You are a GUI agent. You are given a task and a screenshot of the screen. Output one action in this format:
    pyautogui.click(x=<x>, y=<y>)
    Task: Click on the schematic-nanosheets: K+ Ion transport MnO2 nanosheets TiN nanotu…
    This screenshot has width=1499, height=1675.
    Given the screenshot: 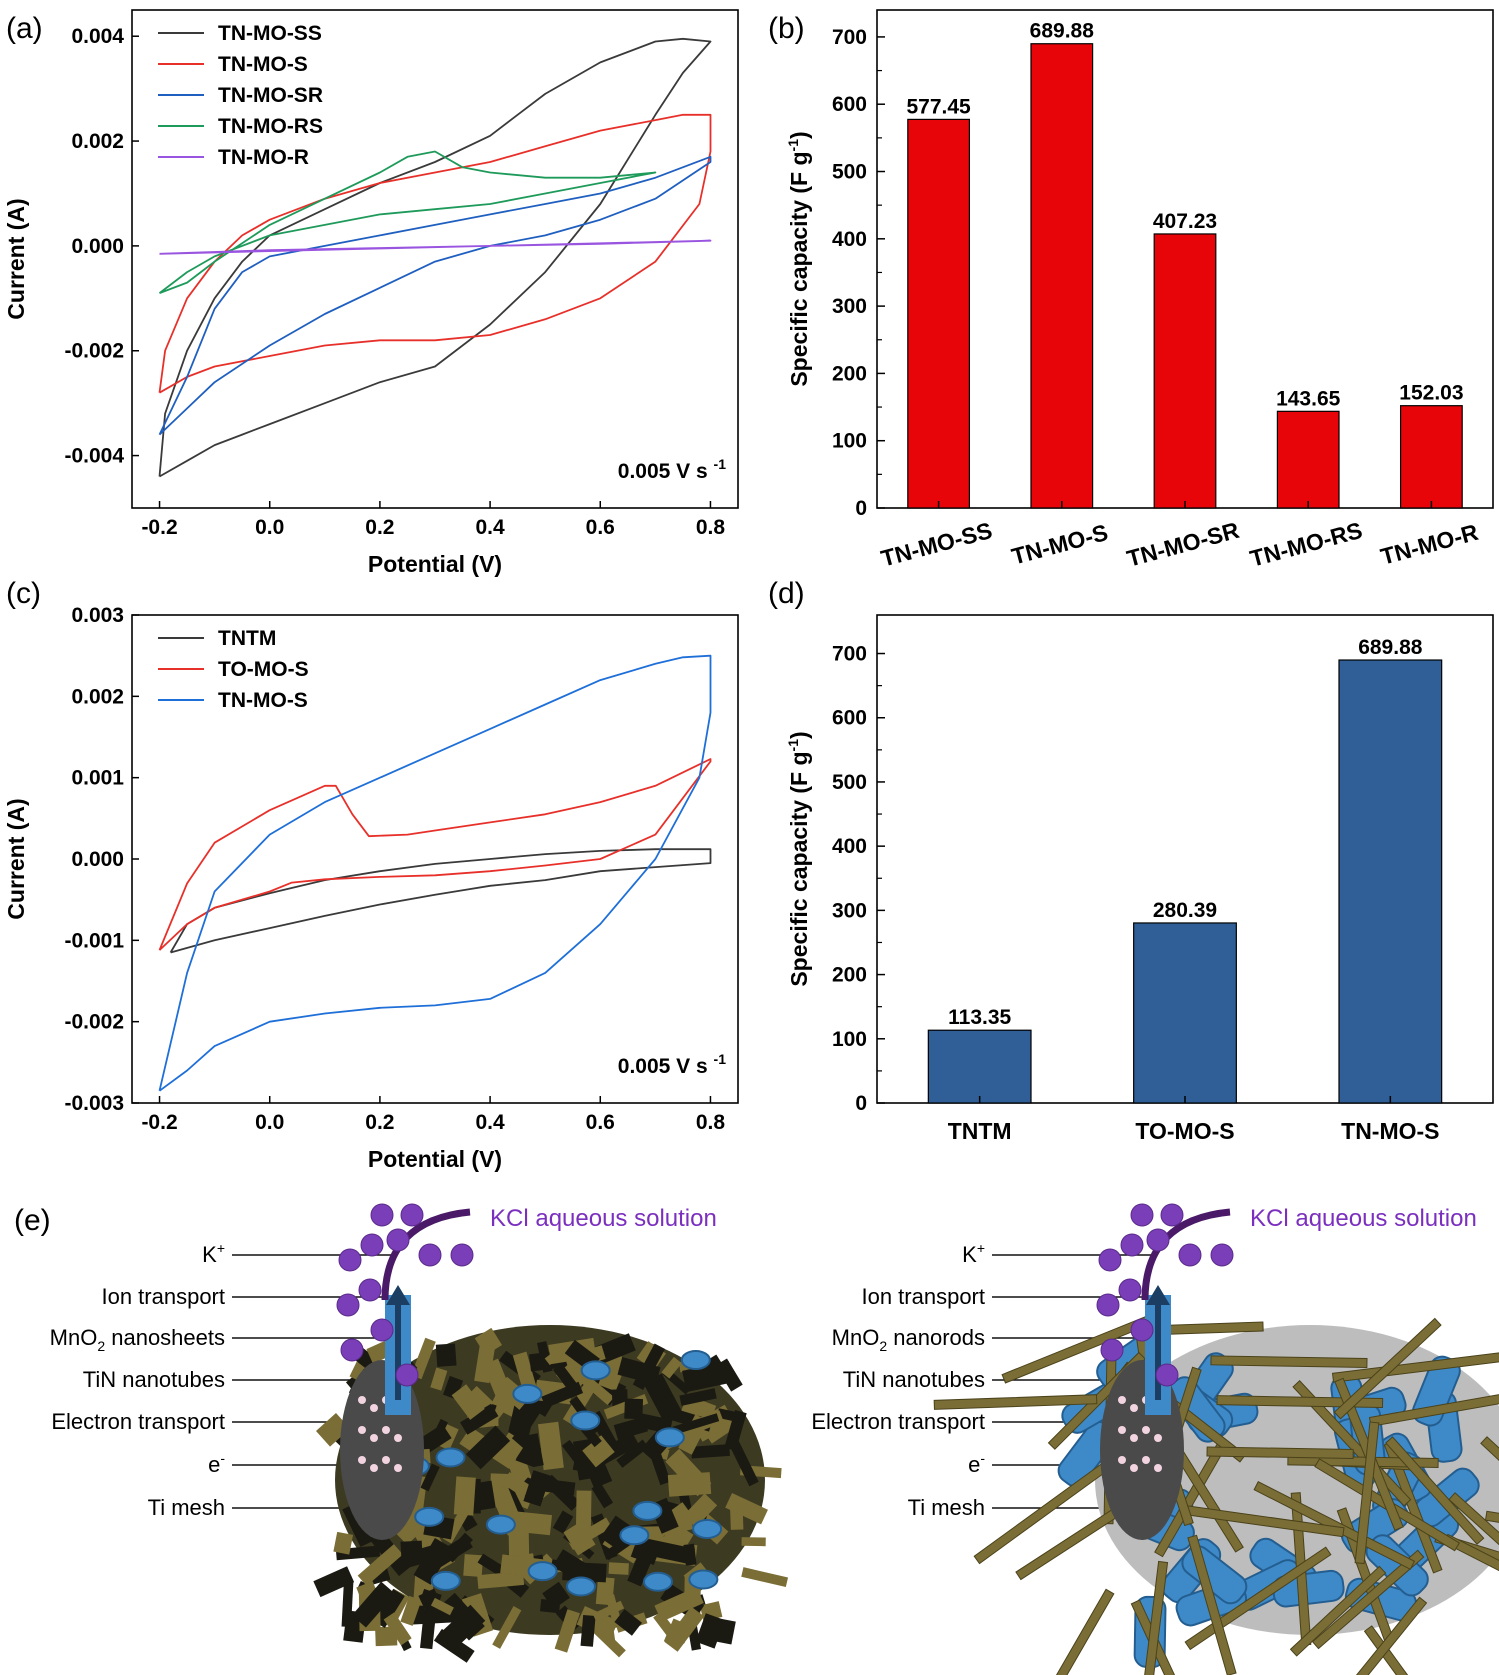 What is the action you would take?
    pyautogui.click(x=419, y=1433)
    